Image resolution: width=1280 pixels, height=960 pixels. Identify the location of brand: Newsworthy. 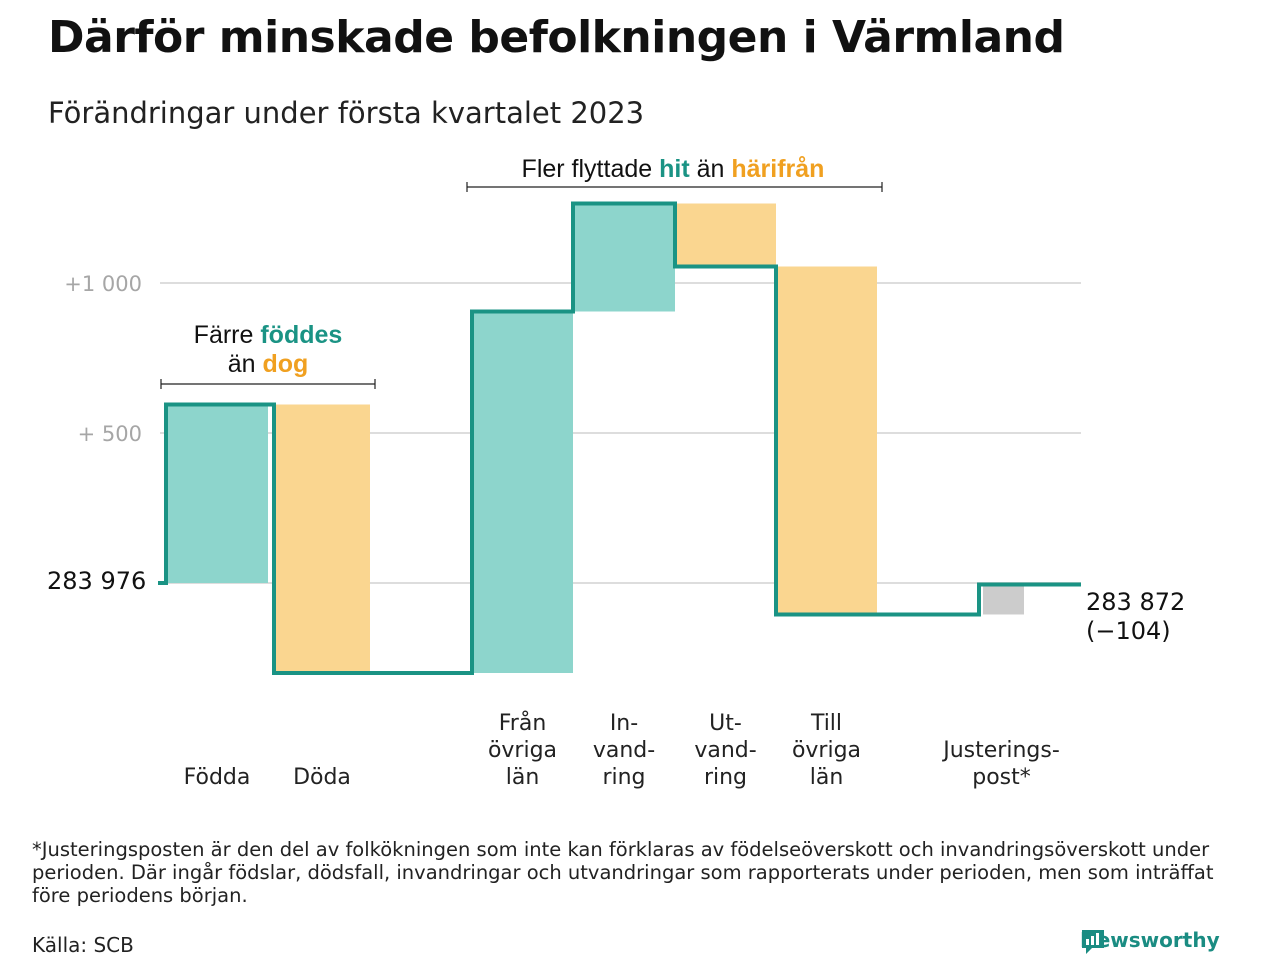
(1150, 941).